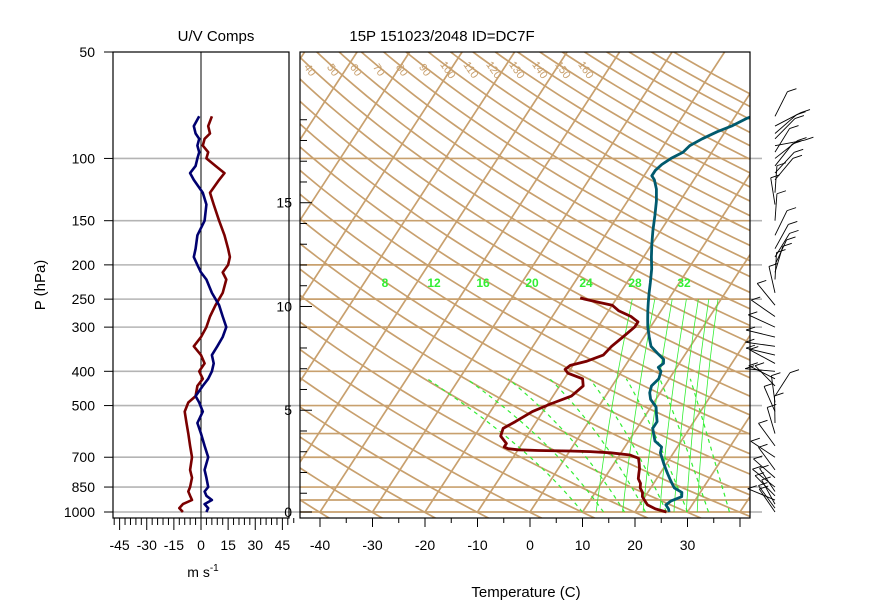 The height and width of the screenshot is (600, 887). I want to click on pressure-tick-label: 500, so click(84, 406).